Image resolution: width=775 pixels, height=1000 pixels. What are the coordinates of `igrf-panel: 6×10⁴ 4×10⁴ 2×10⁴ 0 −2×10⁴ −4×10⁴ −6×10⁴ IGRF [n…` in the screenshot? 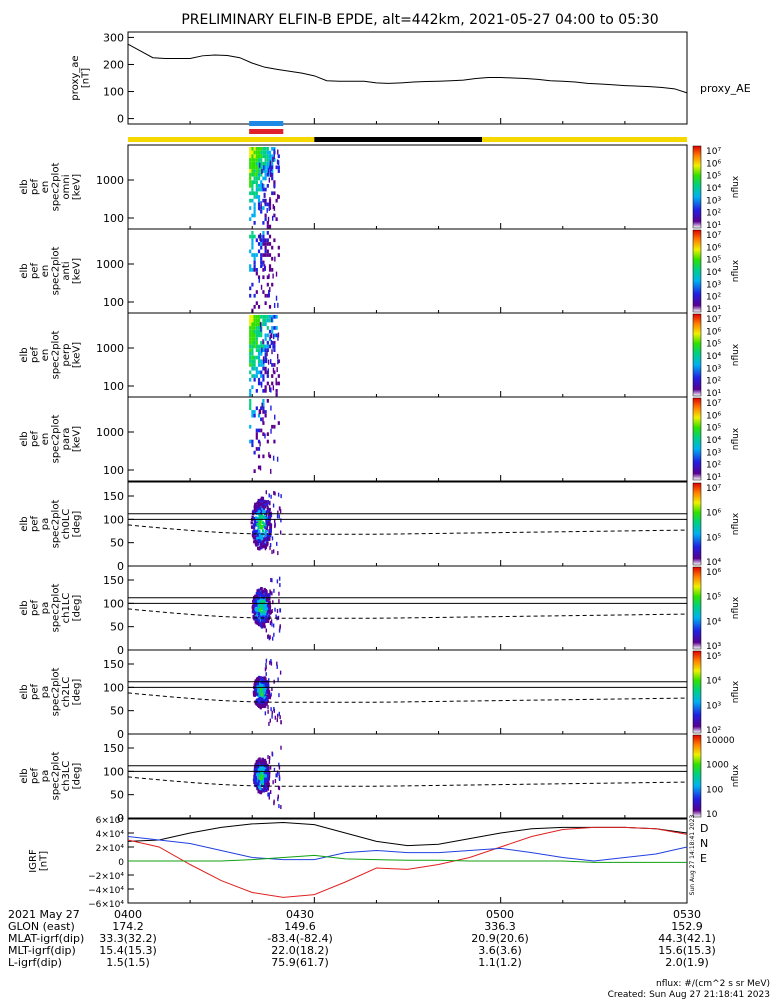 It's located at (368, 862).